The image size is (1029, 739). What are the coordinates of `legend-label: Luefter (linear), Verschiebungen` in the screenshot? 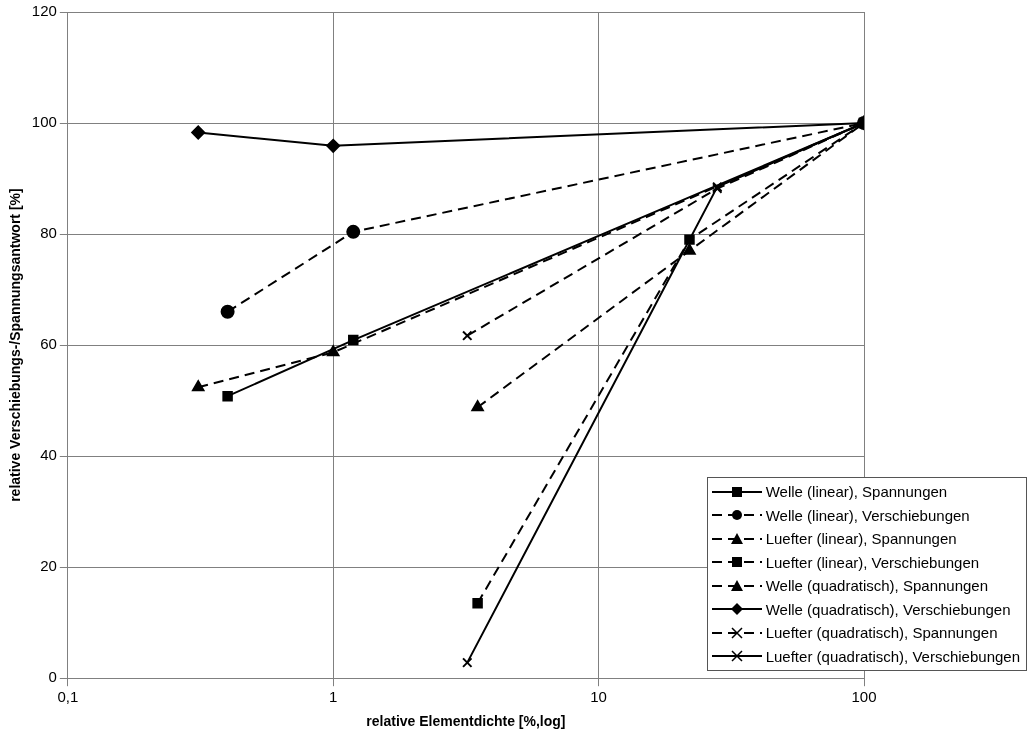 It's located at (872, 562).